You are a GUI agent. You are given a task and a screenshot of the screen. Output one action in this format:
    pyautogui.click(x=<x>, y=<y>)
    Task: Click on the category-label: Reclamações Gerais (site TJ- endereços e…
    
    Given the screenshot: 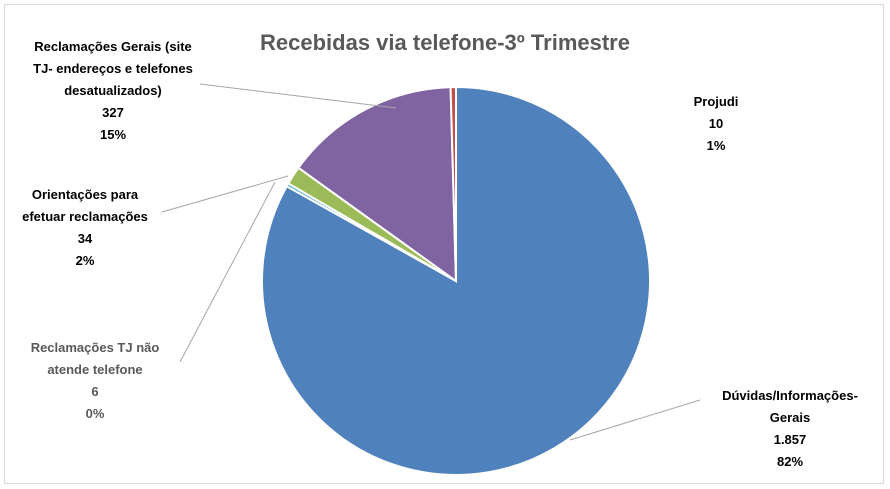 What is the action you would take?
    pyautogui.click(x=113, y=68)
    